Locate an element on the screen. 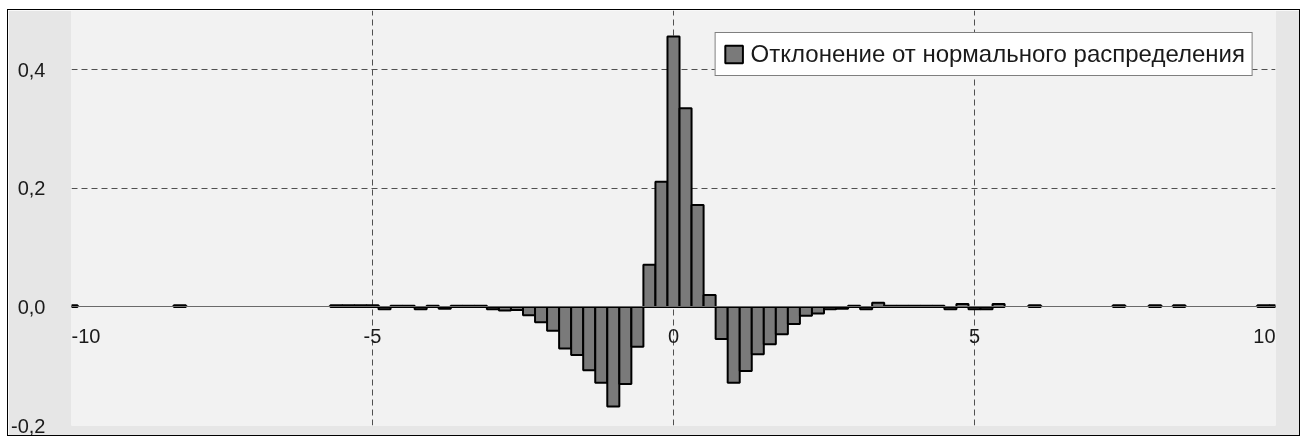  y-tick-label: -0,2 is located at coordinates (28, 425).